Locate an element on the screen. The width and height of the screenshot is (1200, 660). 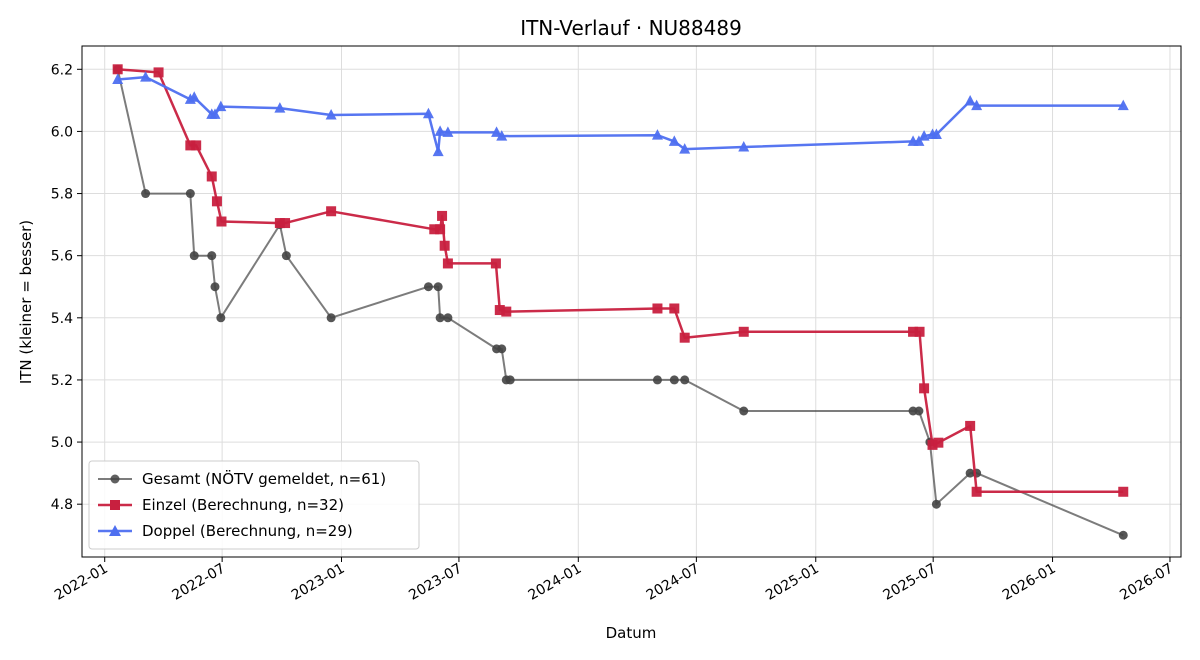
legend-entry-doppel: Doppel (Berechnung, n=29) is located at coordinates (225, 531).